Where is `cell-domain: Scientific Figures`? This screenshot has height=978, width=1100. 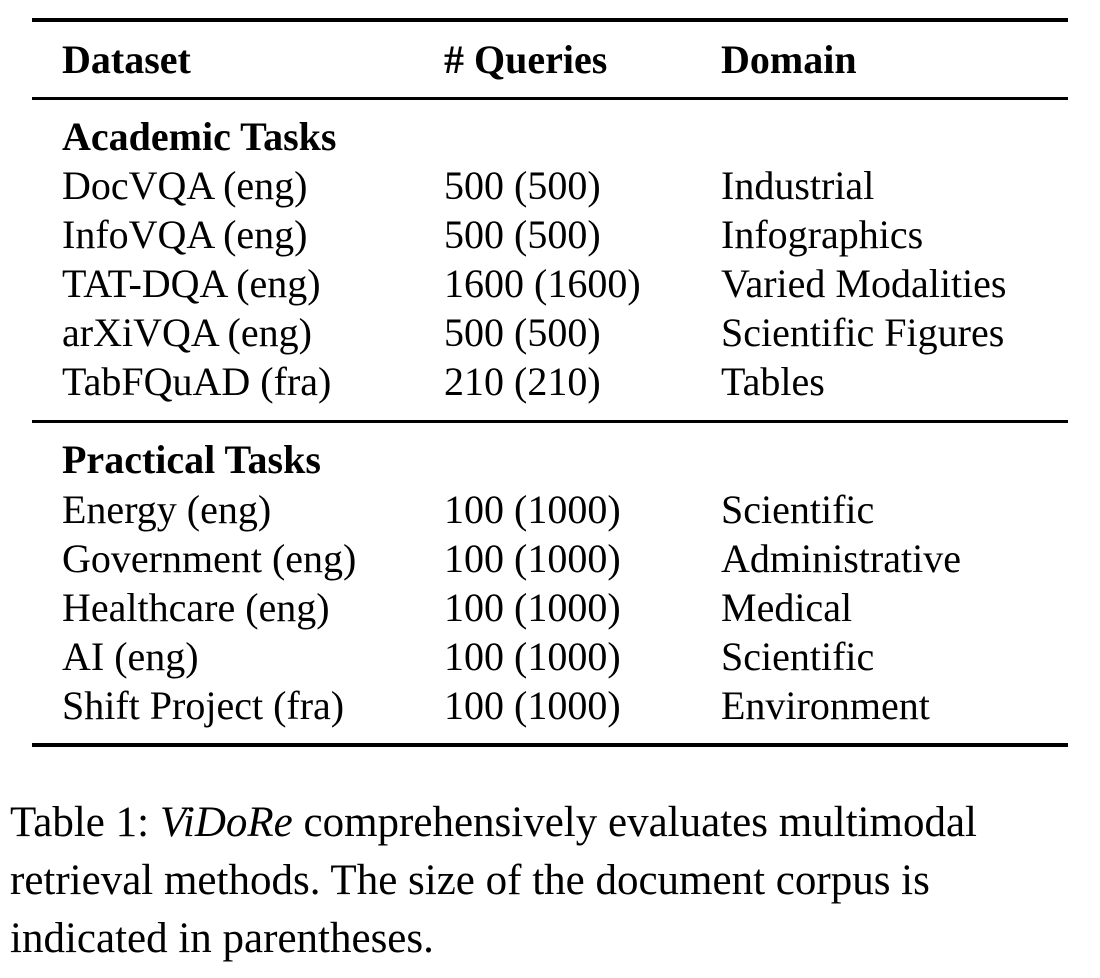 cell-domain: Scientific Figures is located at coordinates (863, 332).